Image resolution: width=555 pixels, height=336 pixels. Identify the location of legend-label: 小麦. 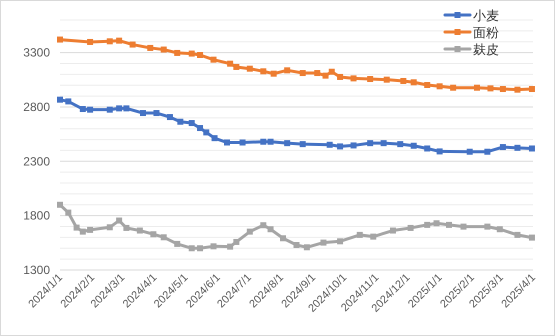
(486, 16).